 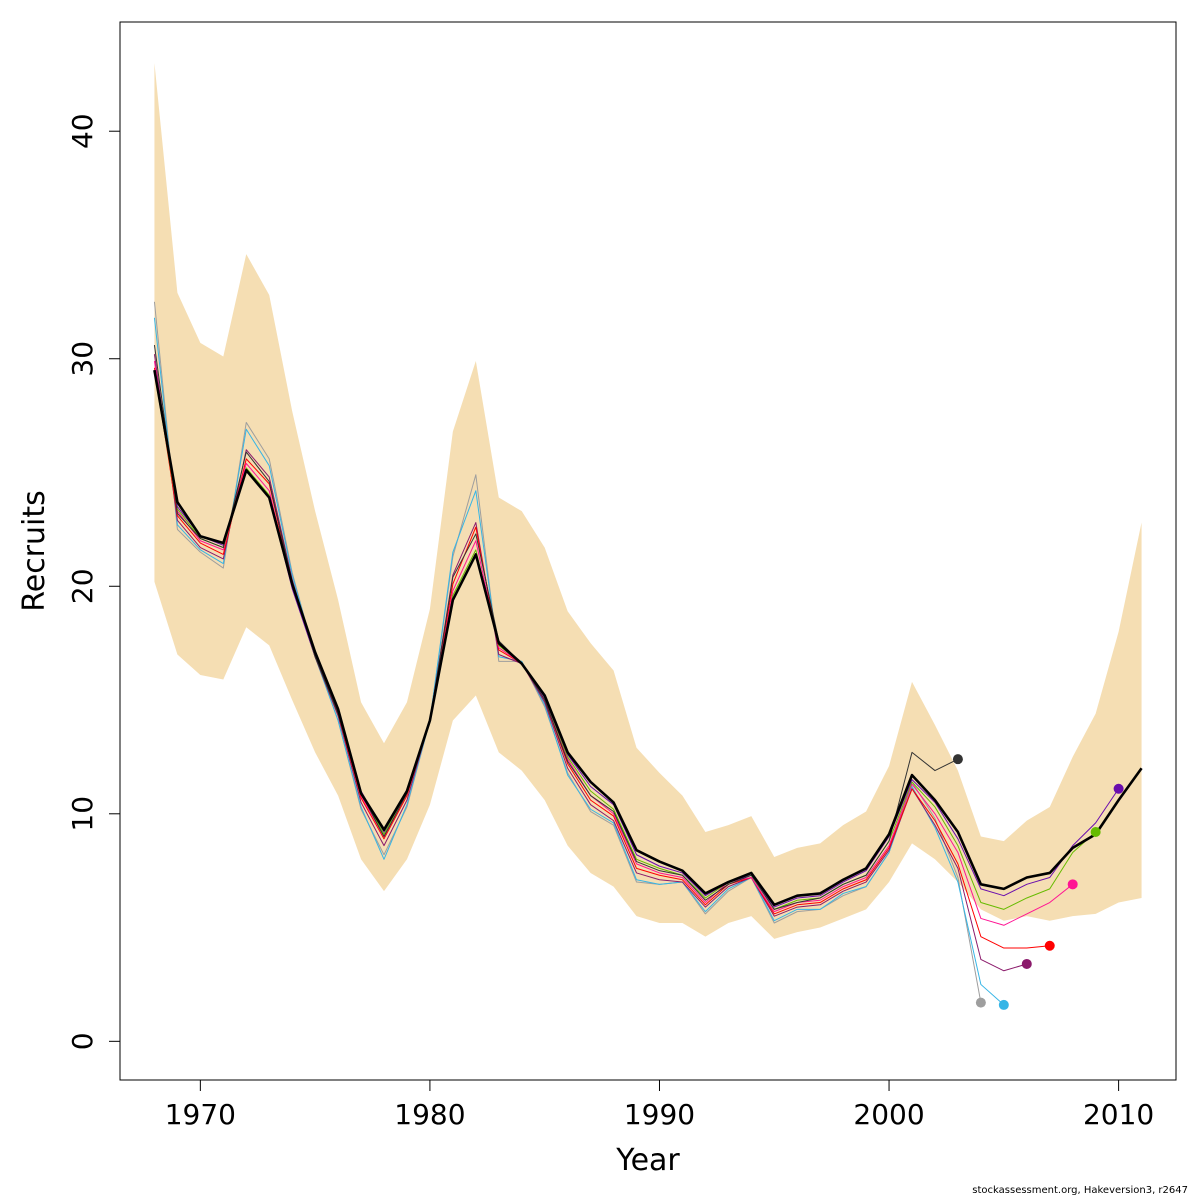 What do you see at coordinates (888, 1114) in the screenshot?
I see `x-tick-label: 2000` at bounding box center [888, 1114].